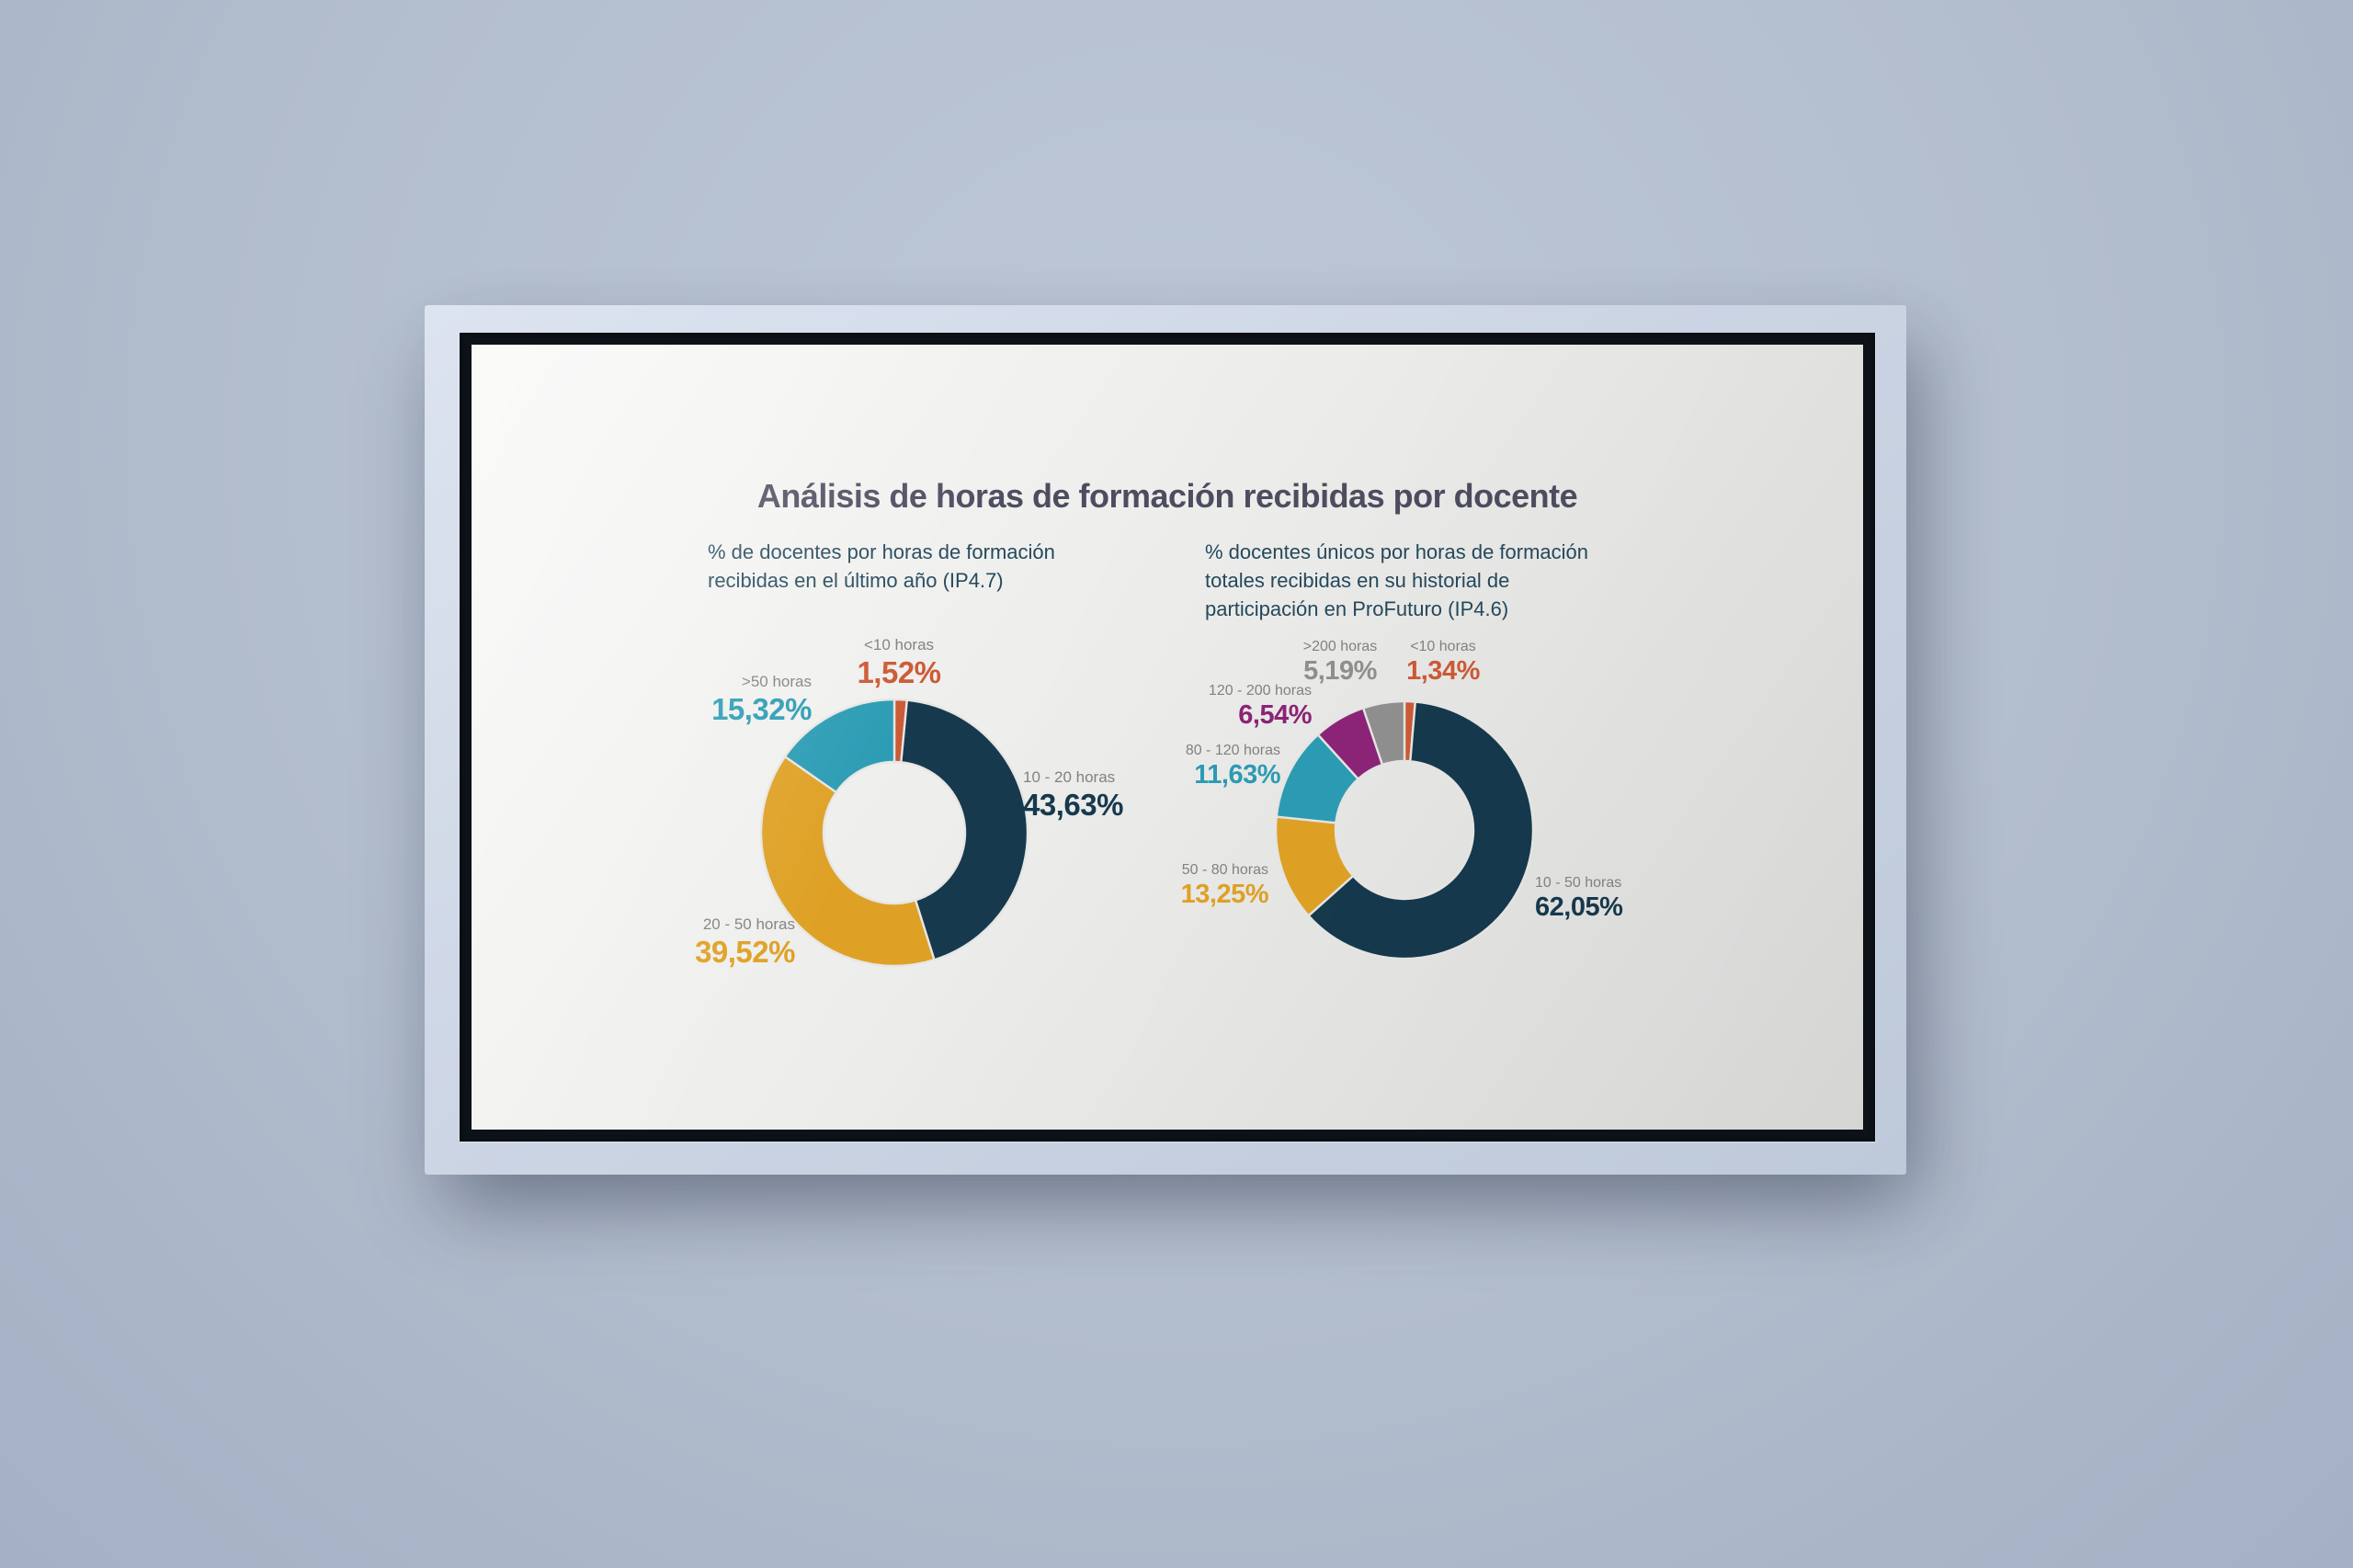  Describe the element at coordinates (1224, 870) in the screenshot. I see `segment-label: 50 - 80 horas` at that location.